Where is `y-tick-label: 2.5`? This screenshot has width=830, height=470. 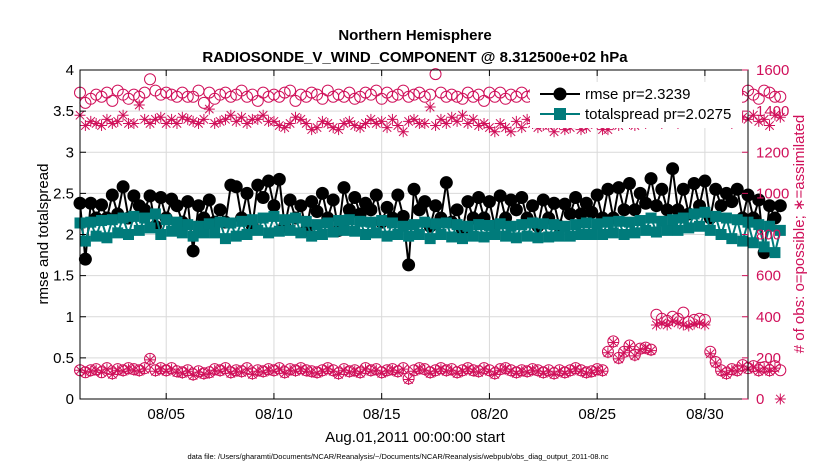
y-tick-label: 2.5 is located at coordinates (63, 193).